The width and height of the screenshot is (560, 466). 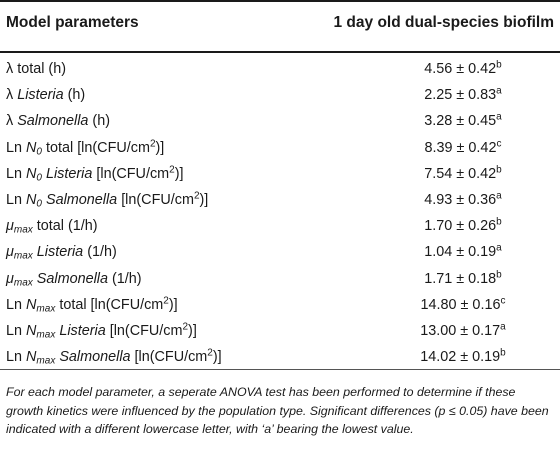 I want to click on parameter-cell: λ total (h), so click(x=36, y=69).